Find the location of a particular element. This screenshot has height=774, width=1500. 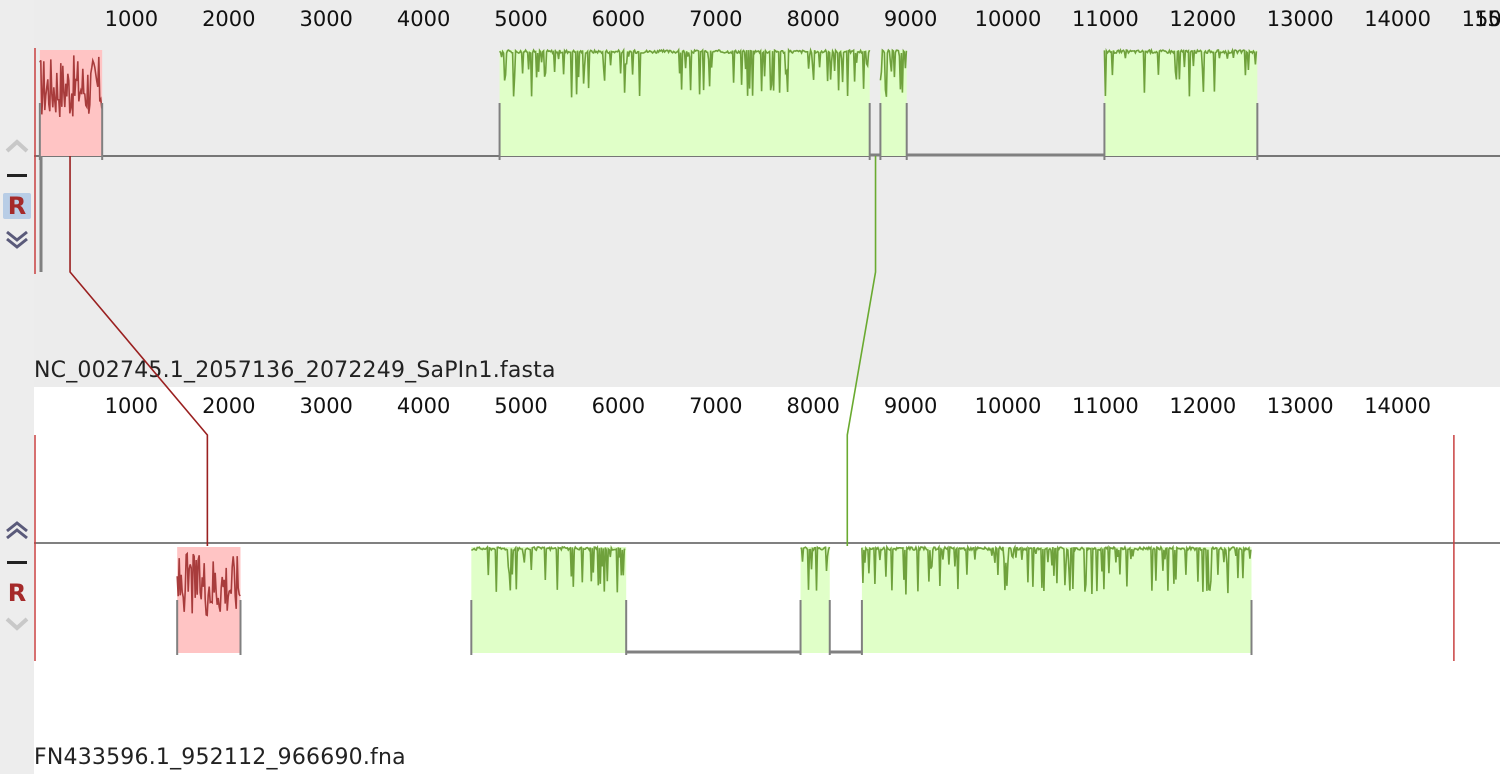

sequence-name: FN433596.1_952112_966690.fna is located at coordinates (220, 757).